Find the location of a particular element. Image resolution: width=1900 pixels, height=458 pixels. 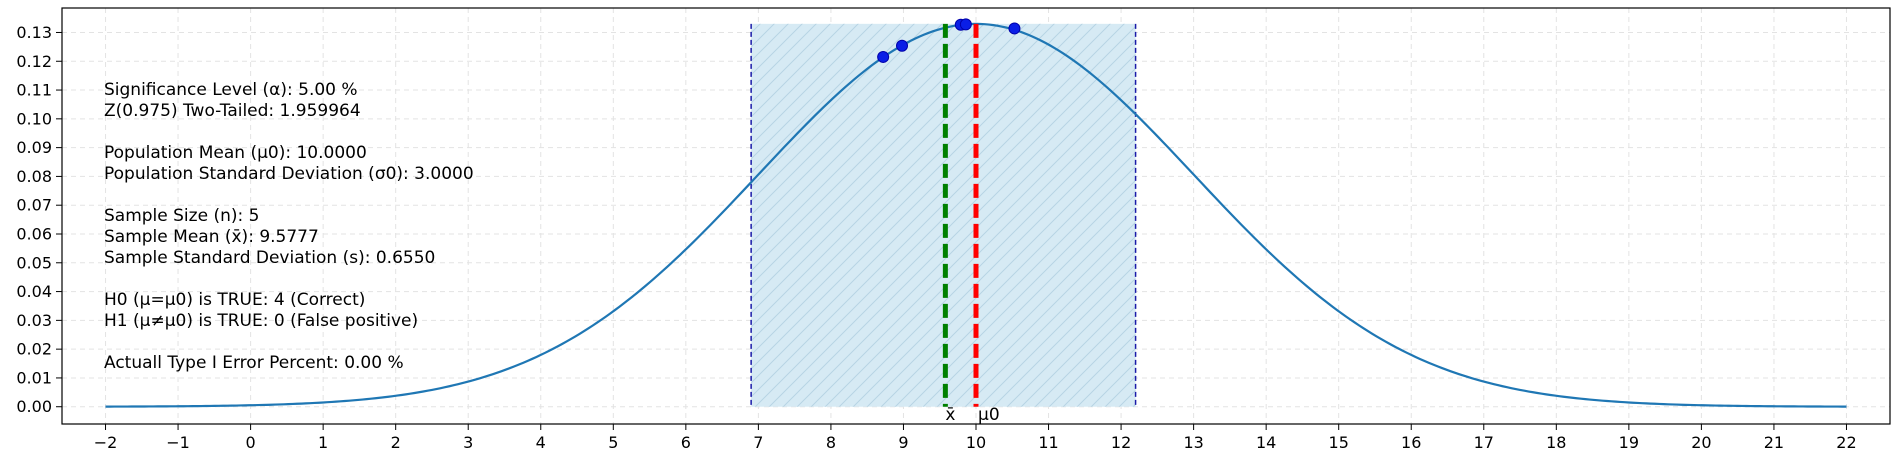

info-line: Z(0.975) Two-Tailed: 1.959964 is located at coordinates (232, 111).